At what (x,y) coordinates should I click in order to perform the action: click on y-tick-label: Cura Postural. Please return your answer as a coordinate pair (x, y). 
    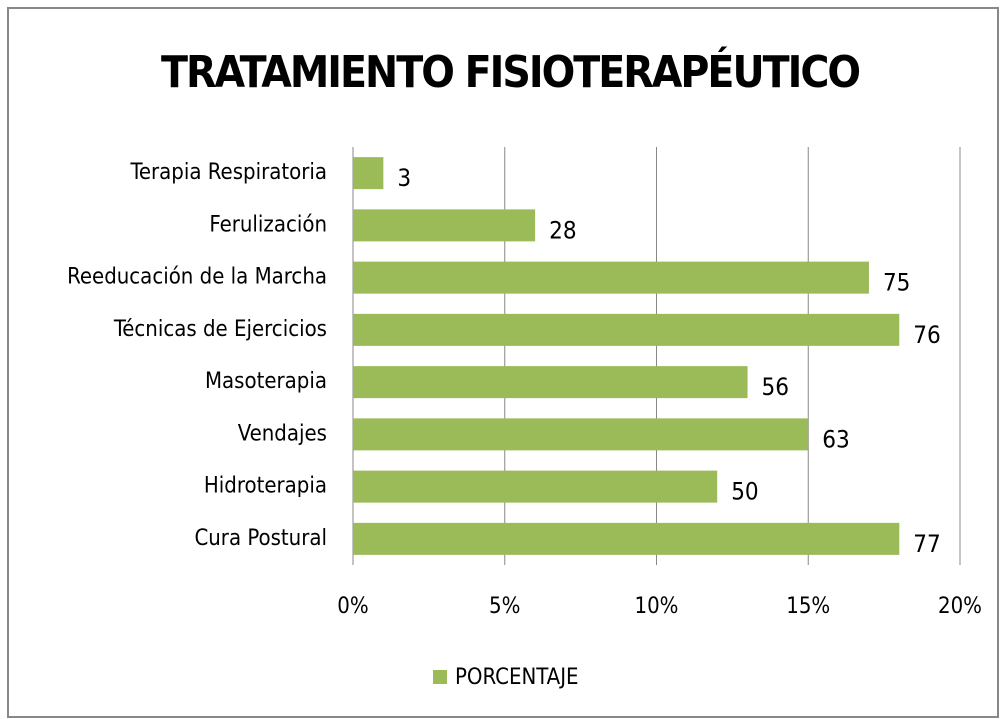
    Looking at the image, I should click on (260, 538).